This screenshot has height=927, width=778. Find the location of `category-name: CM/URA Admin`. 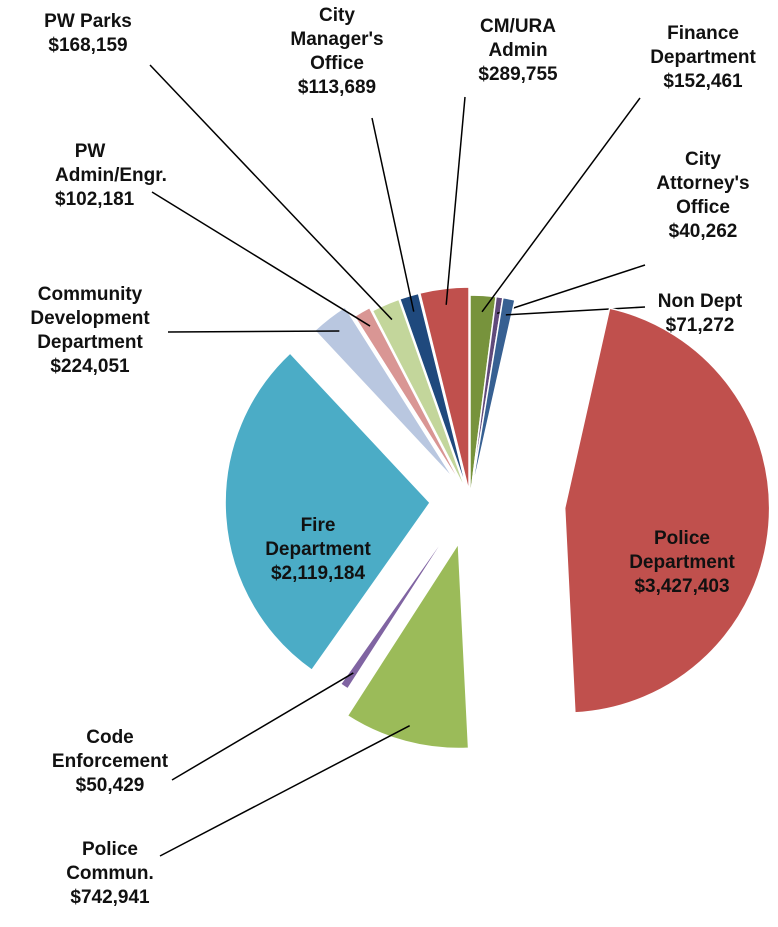

category-name: CM/URA Admin is located at coordinates (518, 38).